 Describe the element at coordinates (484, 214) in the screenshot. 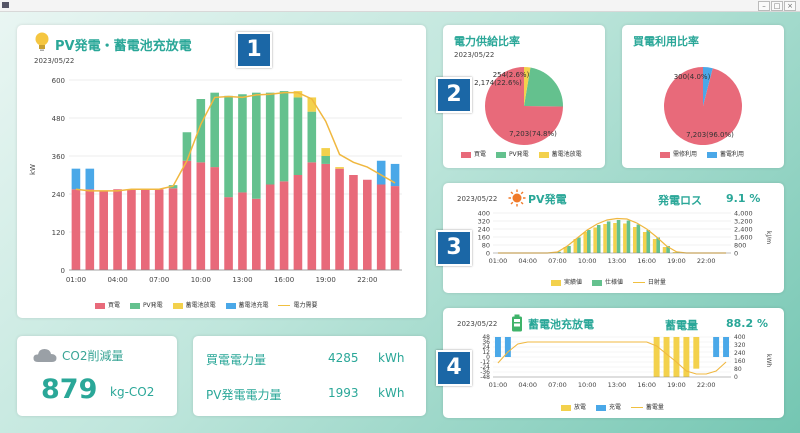

I see `y-left-tick-label: 400` at that location.